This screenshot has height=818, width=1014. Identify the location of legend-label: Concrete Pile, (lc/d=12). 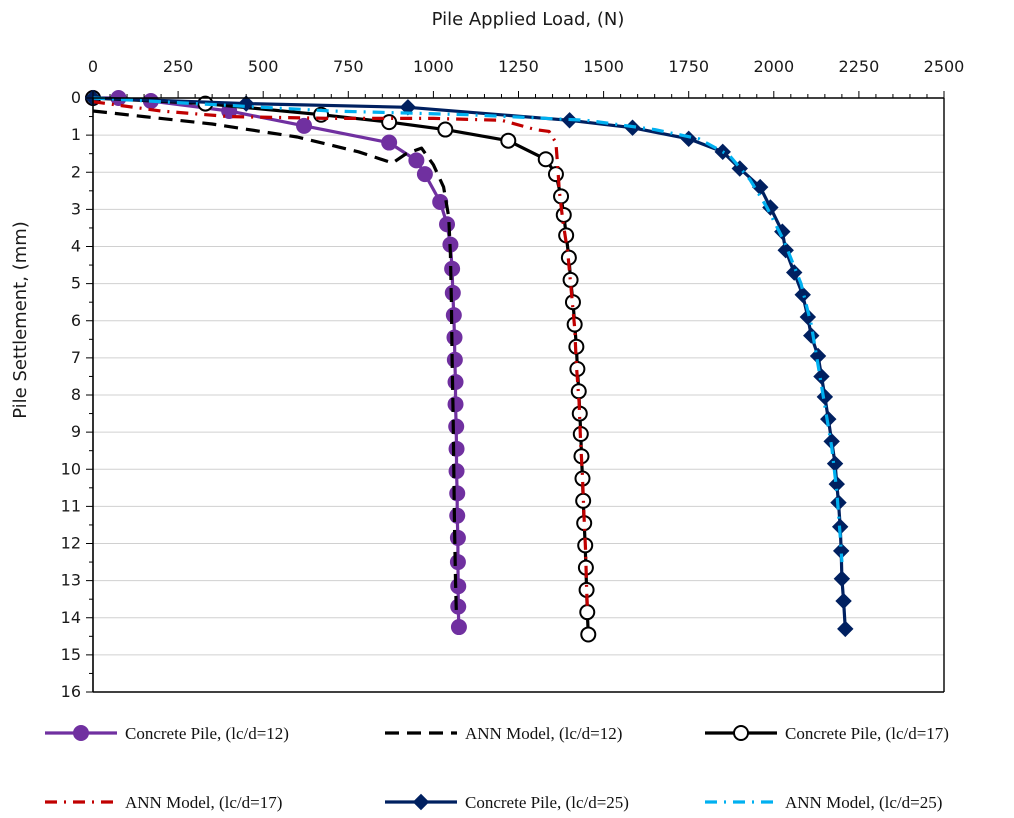
(207, 733).